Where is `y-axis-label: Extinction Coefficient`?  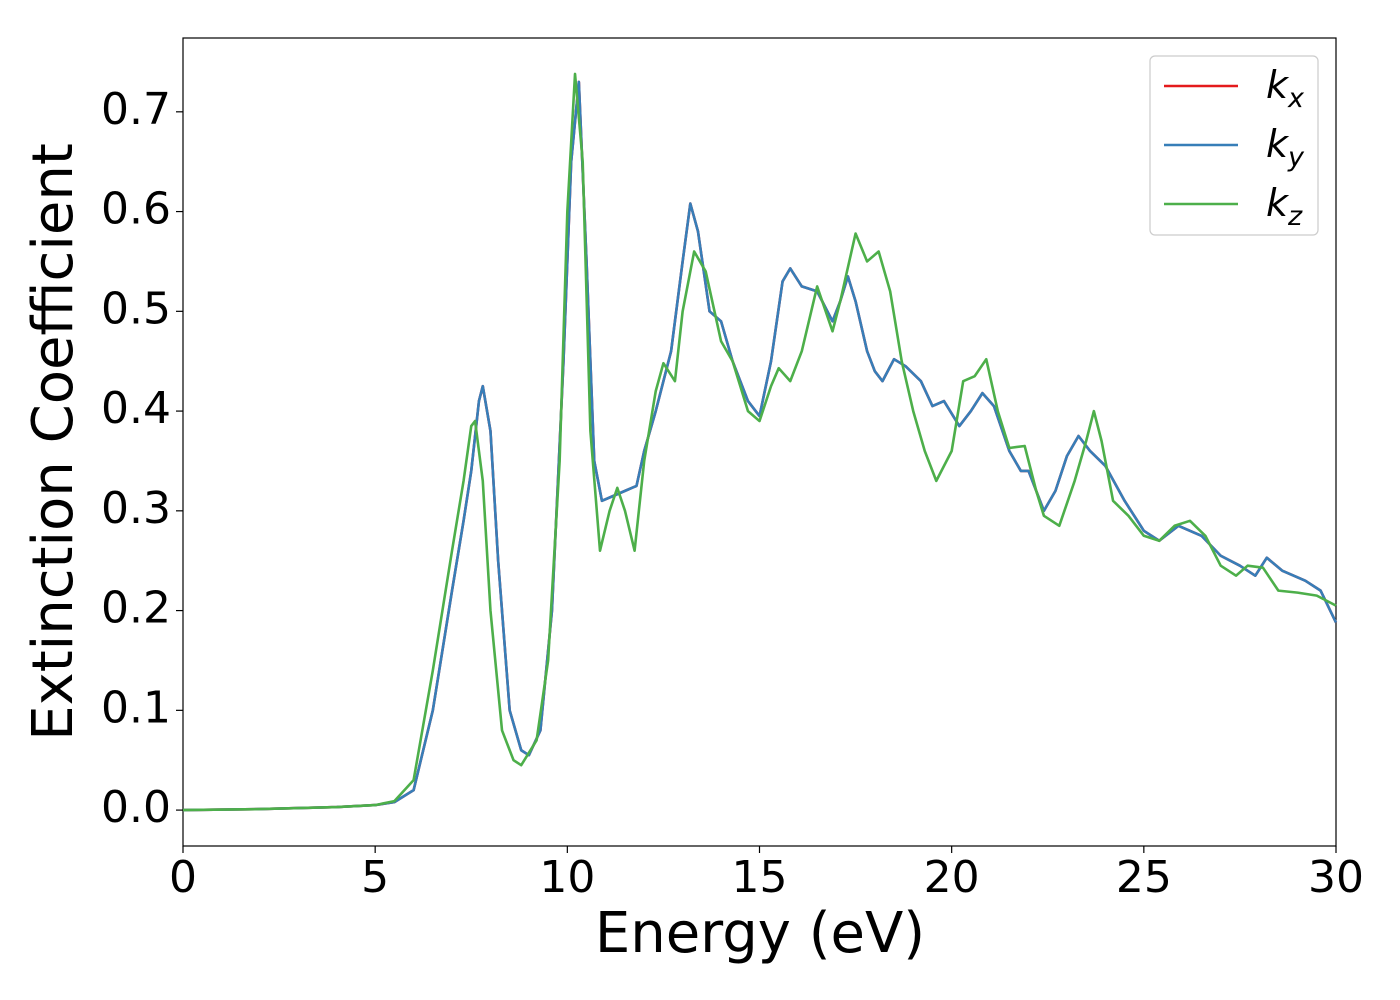
y-axis-label: Extinction Coefficient is located at coordinates (53, 442).